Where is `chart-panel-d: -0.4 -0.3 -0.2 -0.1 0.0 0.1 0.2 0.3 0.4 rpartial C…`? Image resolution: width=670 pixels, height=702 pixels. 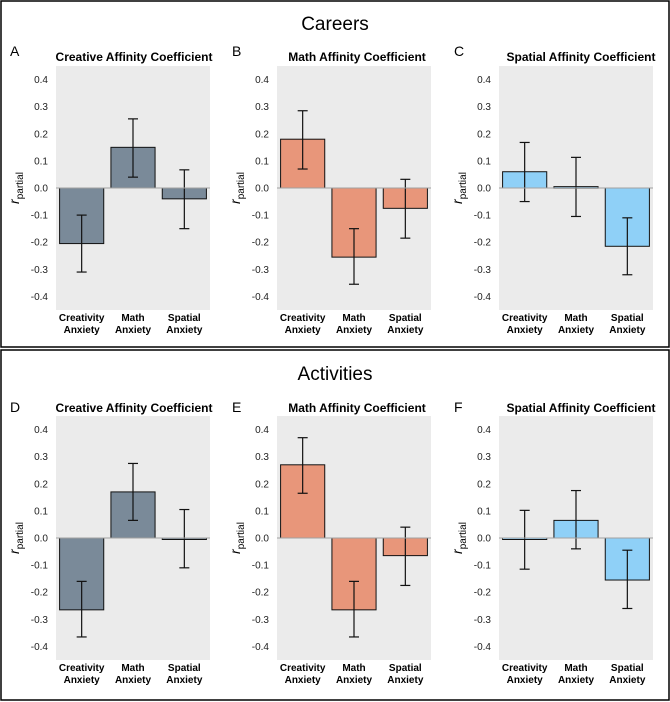 chart-panel-d: -0.4 -0.3 -0.2 -0.1 0.0 0.1 0.2 0.3 0.4 rpartial C… is located at coordinates (108, 551).